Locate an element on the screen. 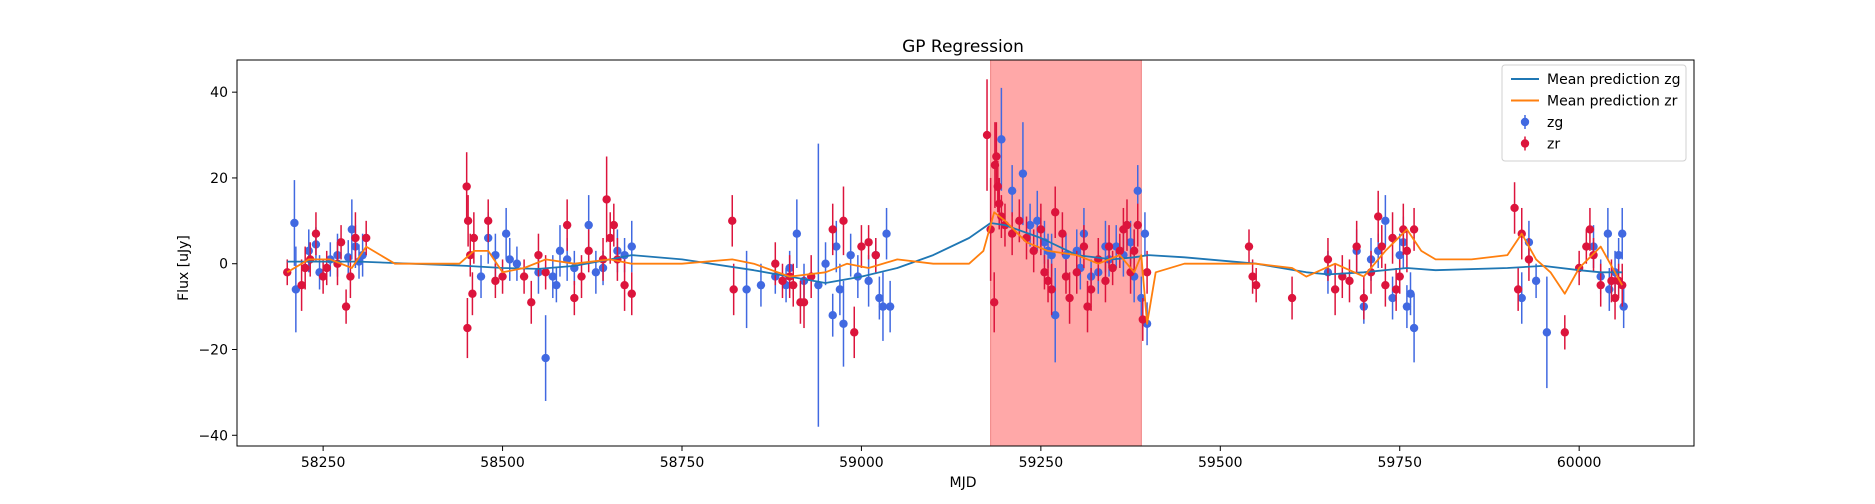 This screenshot has height=504, width=1875. x-tick-label: 60000 is located at coordinates (1579, 463).